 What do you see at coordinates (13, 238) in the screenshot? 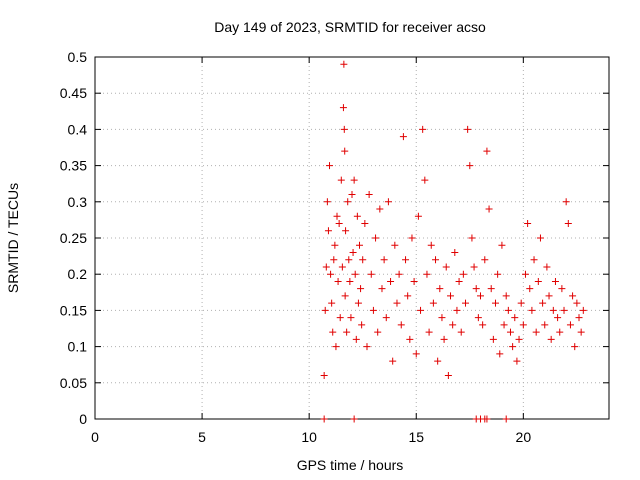
I see `y-axis-label: SRMTID / TECUs` at bounding box center [13, 238].